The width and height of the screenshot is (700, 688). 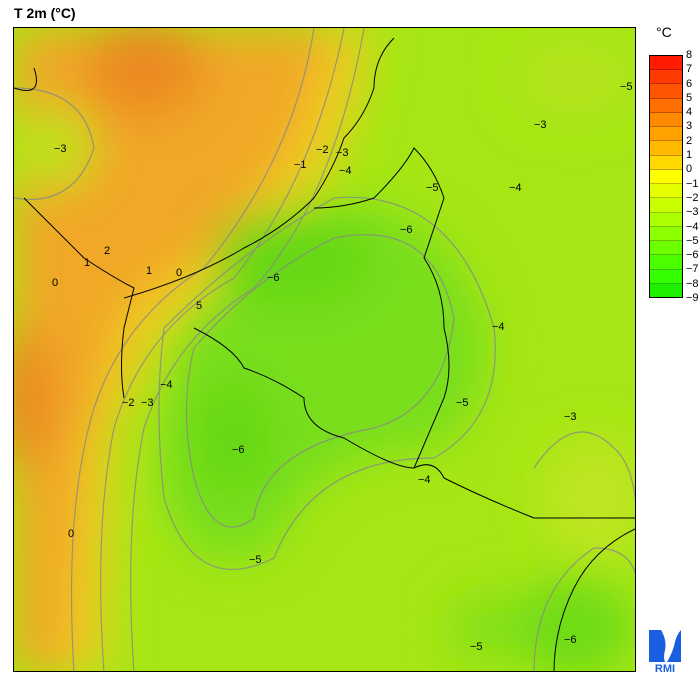 I want to click on contour-label: −1, so click(x=300, y=165).